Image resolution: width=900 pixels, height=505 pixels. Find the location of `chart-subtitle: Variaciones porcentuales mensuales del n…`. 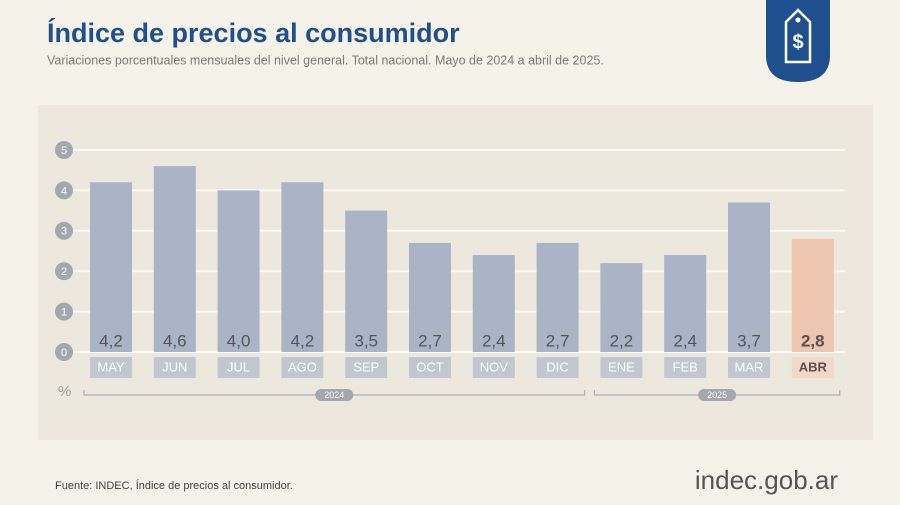

chart-subtitle: Variaciones porcentuales mensuales del n… is located at coordinates (325, 60).